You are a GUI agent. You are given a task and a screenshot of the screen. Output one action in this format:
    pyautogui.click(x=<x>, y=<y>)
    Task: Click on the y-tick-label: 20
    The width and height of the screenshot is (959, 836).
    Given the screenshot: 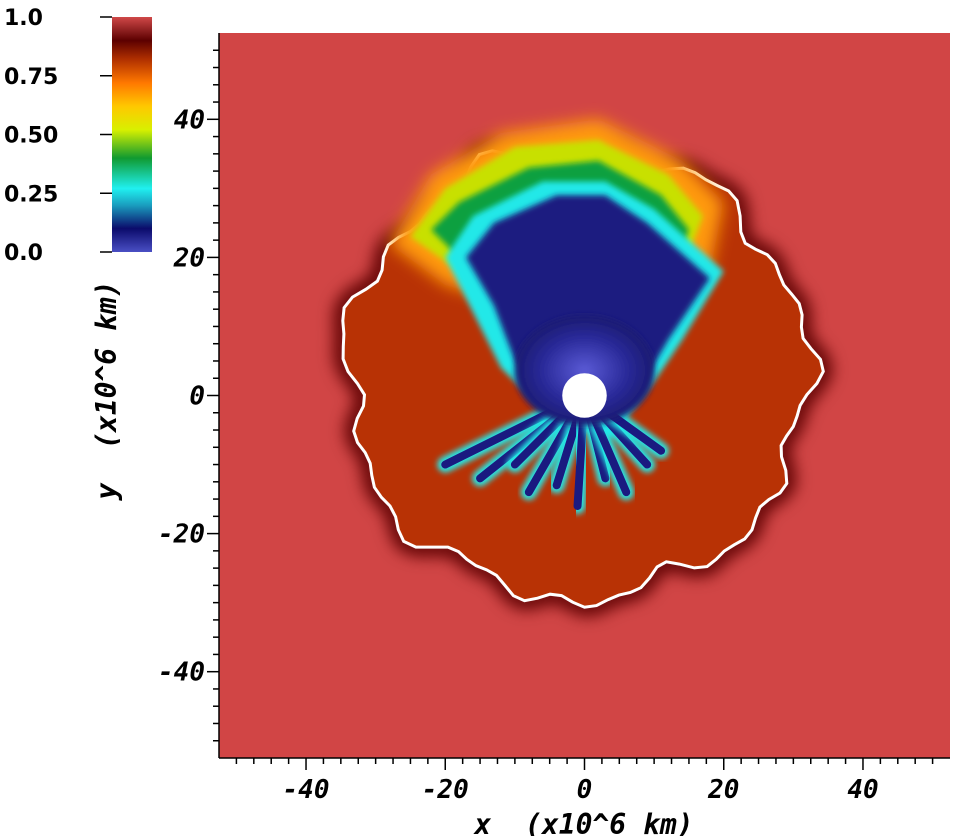 What is the action you would take?
    pyautogui.click(x=189, y=258)
    